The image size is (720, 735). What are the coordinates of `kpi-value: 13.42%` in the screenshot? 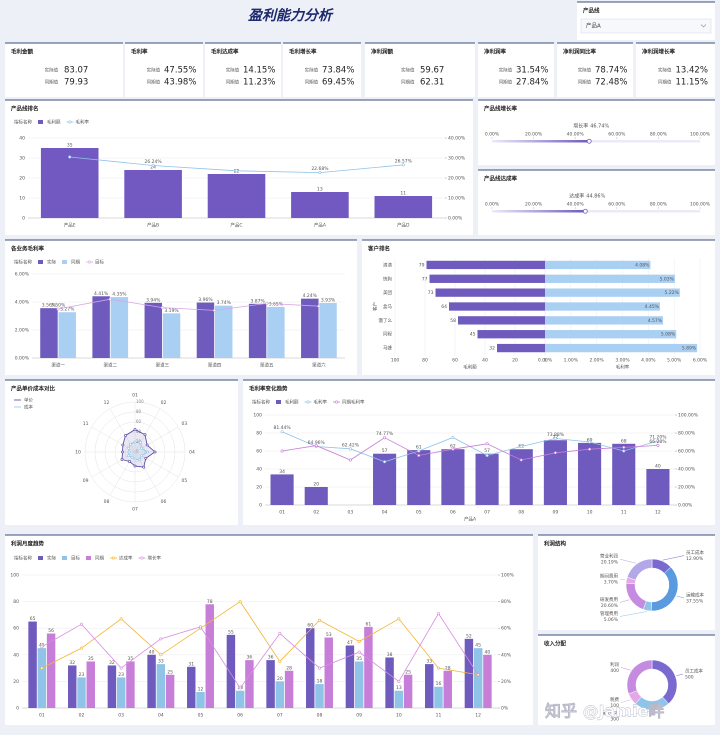 It's located at (692, 71).